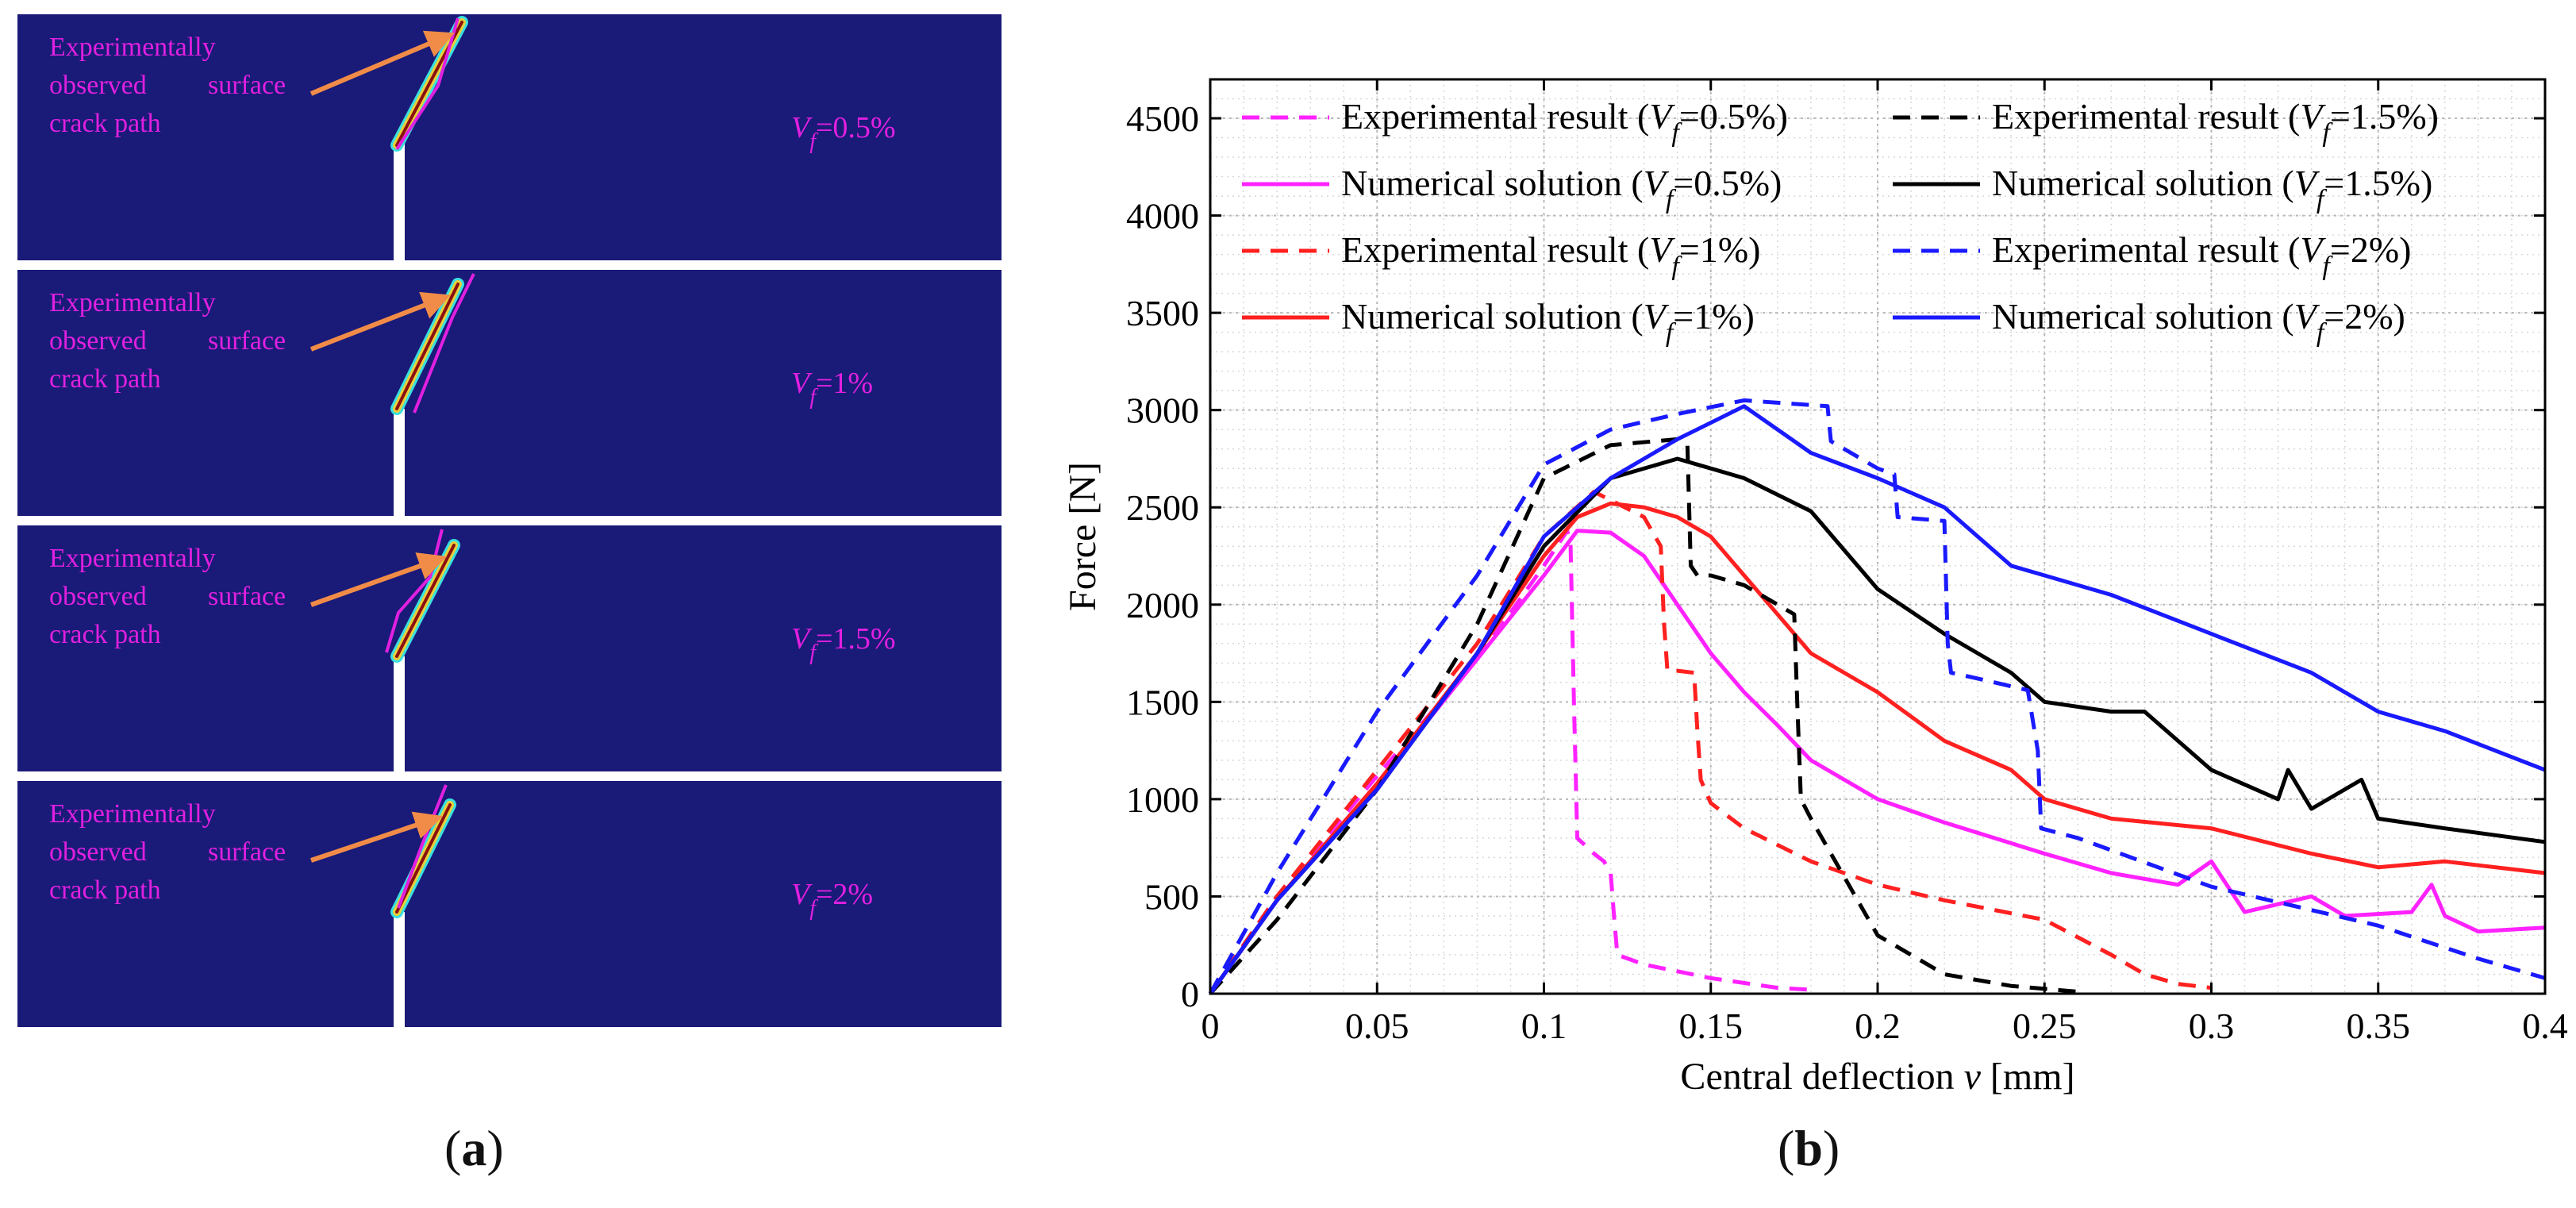  What do you see at coordinates (1711, 1026) in the screenshot?
I see `x-tick-label: 0.15` at bounding box center [1711, 1026].